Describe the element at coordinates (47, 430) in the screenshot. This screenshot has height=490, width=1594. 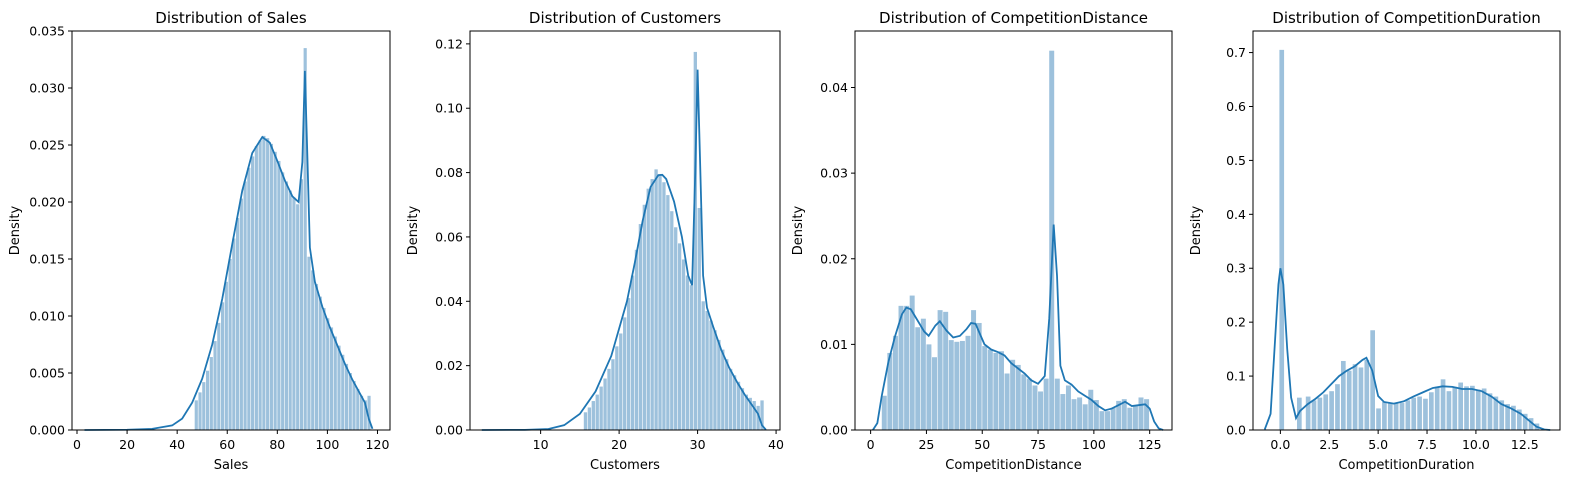
I see `y-tick-label: 0.000` at that location.